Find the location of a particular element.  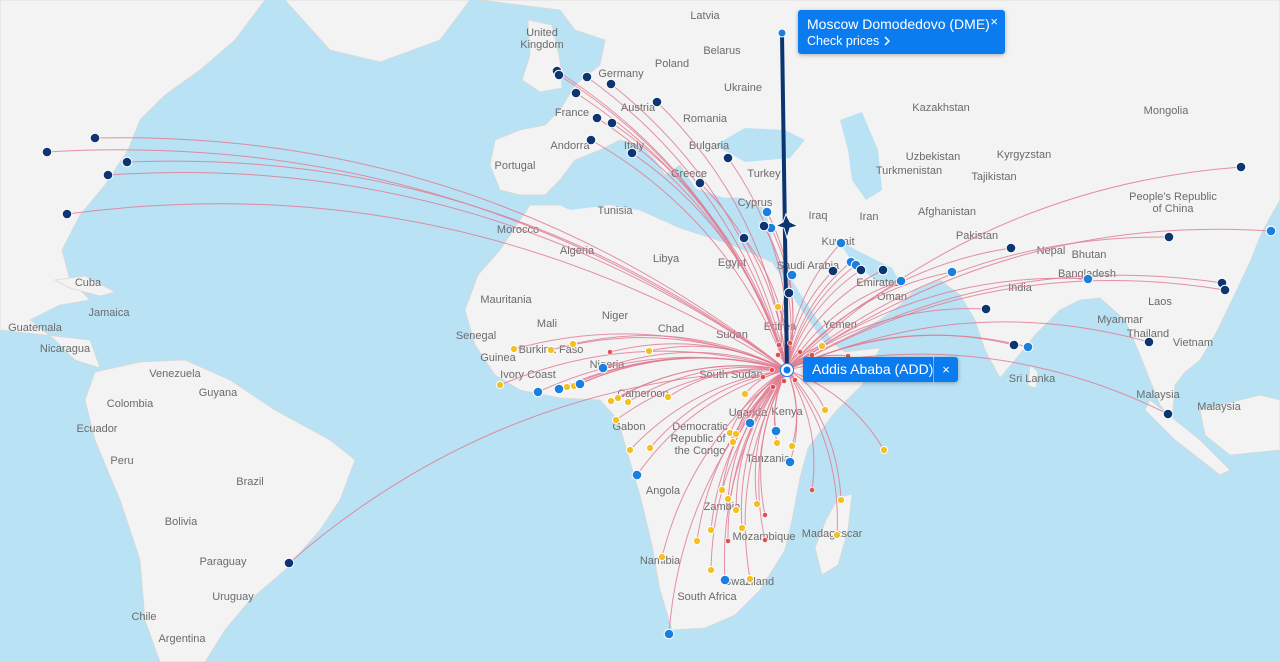

close-button: × is located at coordinates (946, 369).